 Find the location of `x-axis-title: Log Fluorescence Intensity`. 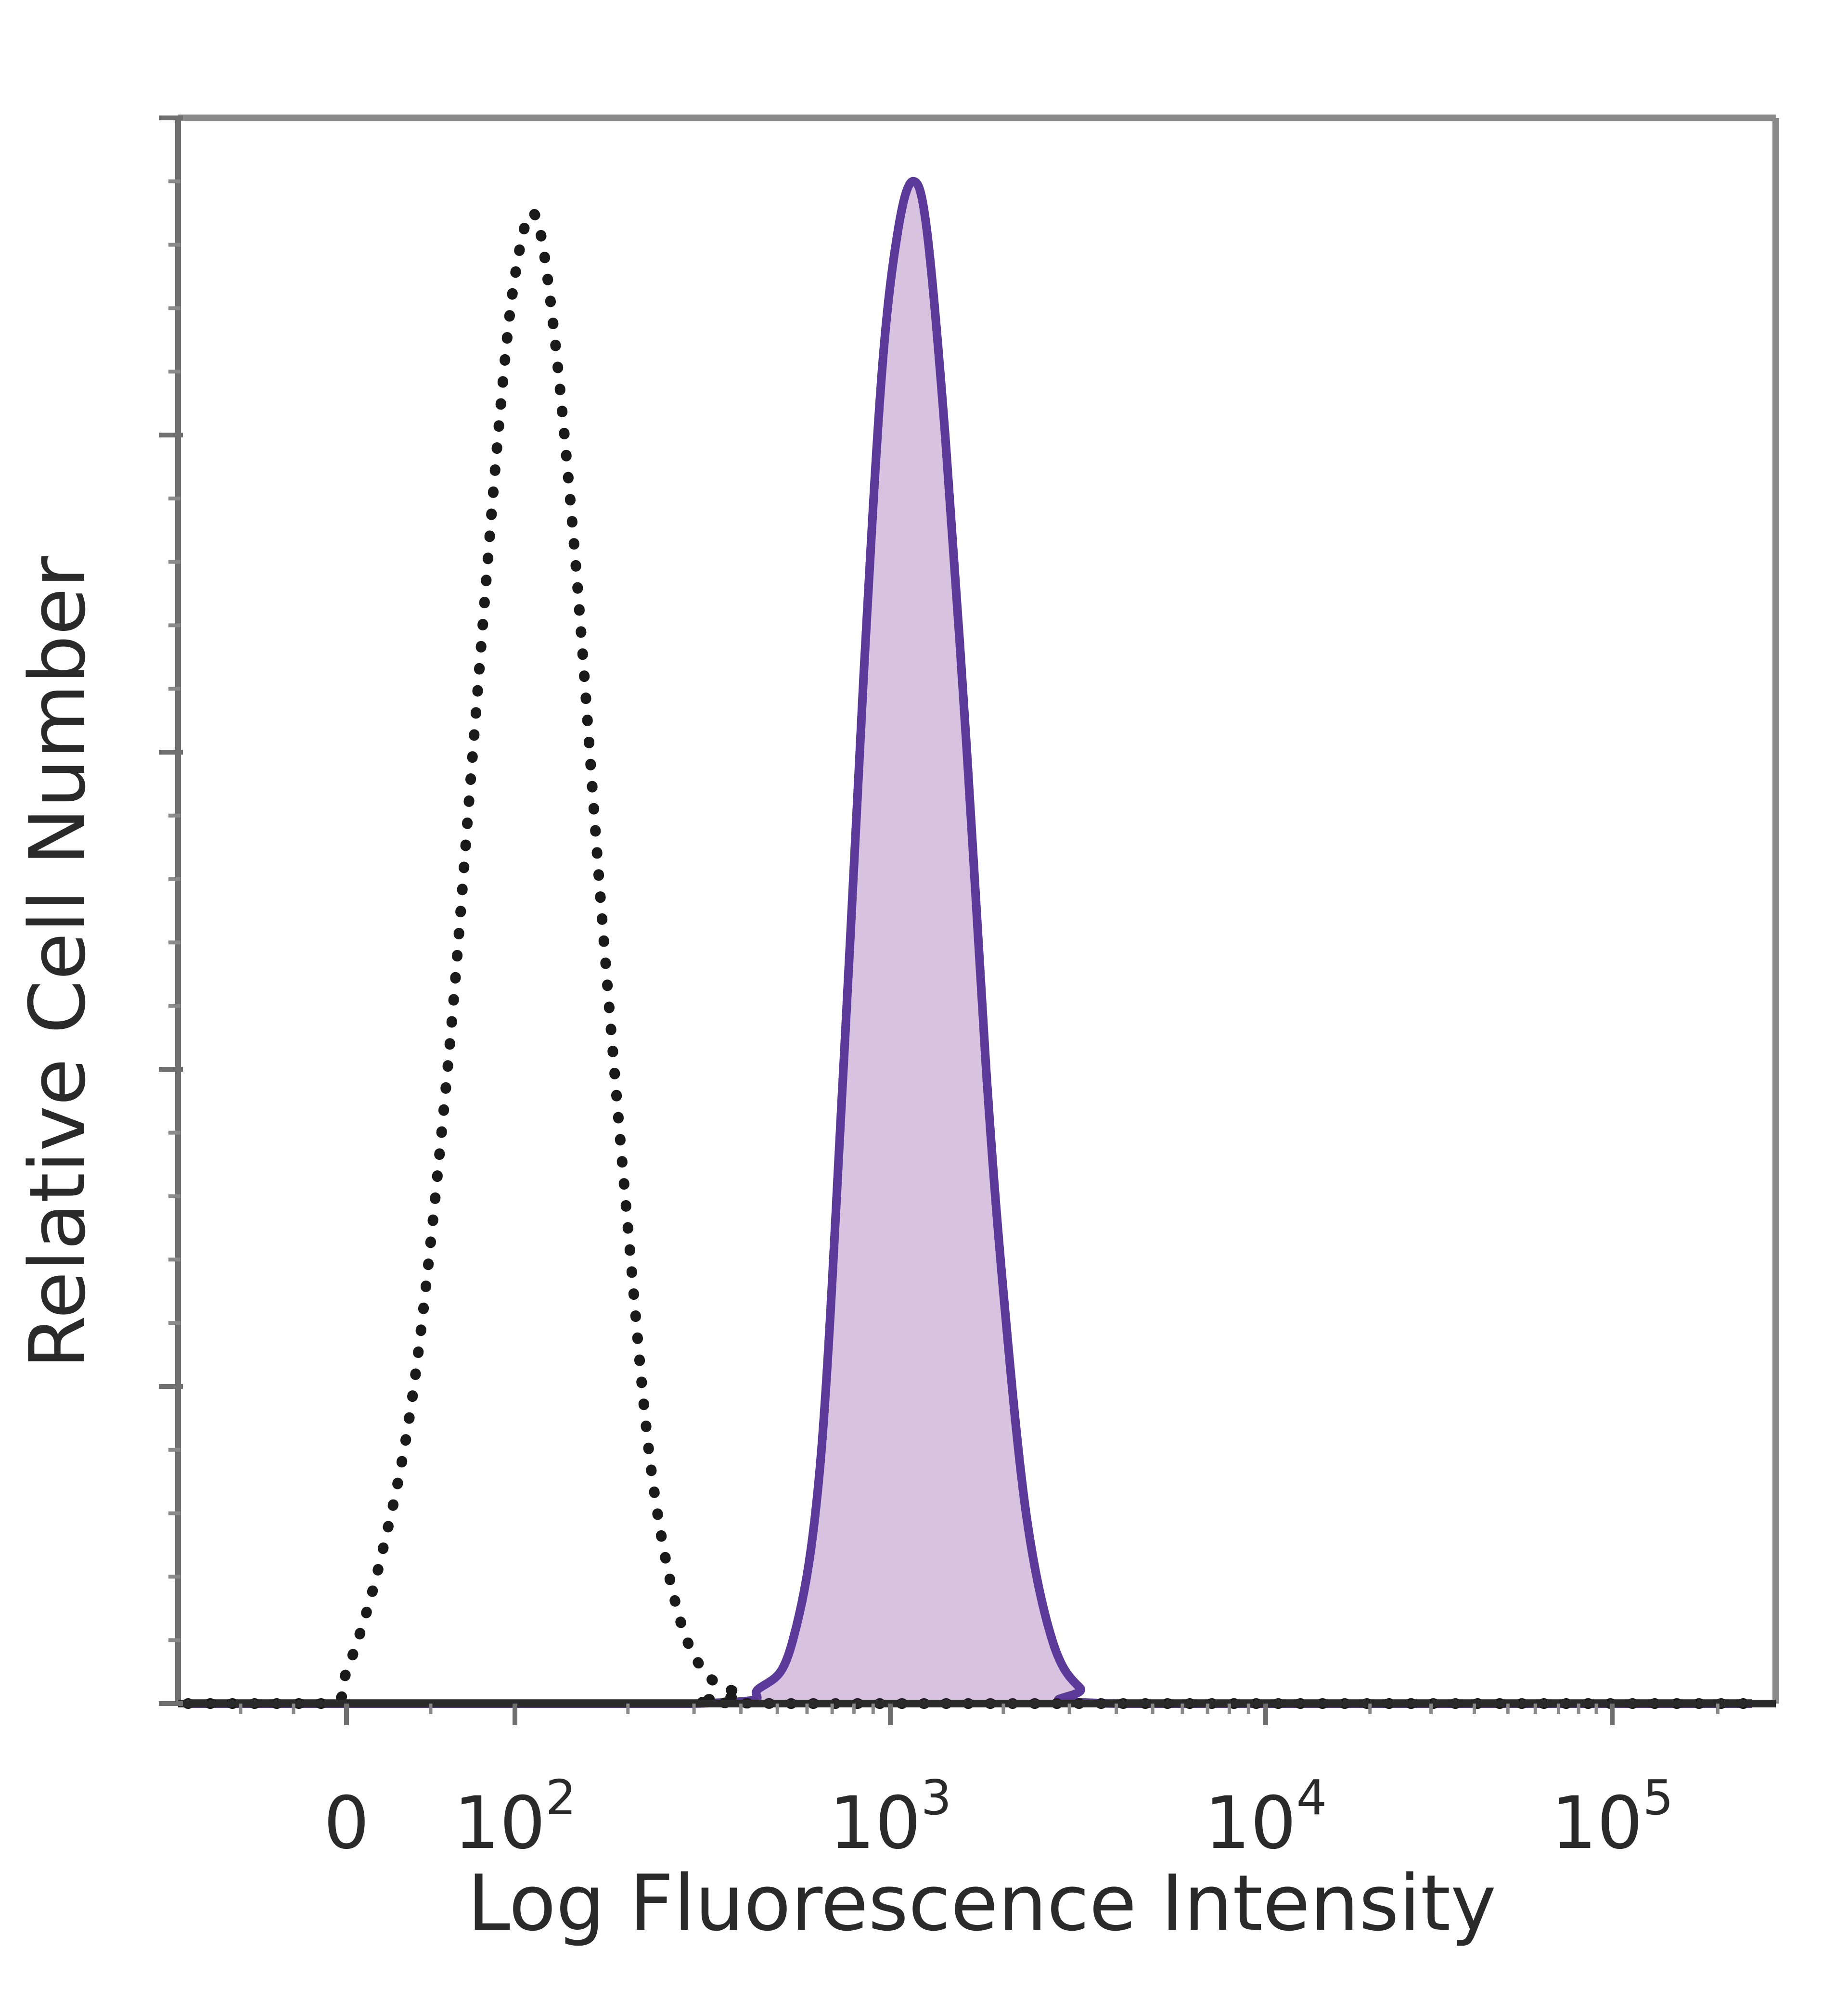

x-axis-title: Log Fluorescence Intensity is located at coordinates (981, 1903).